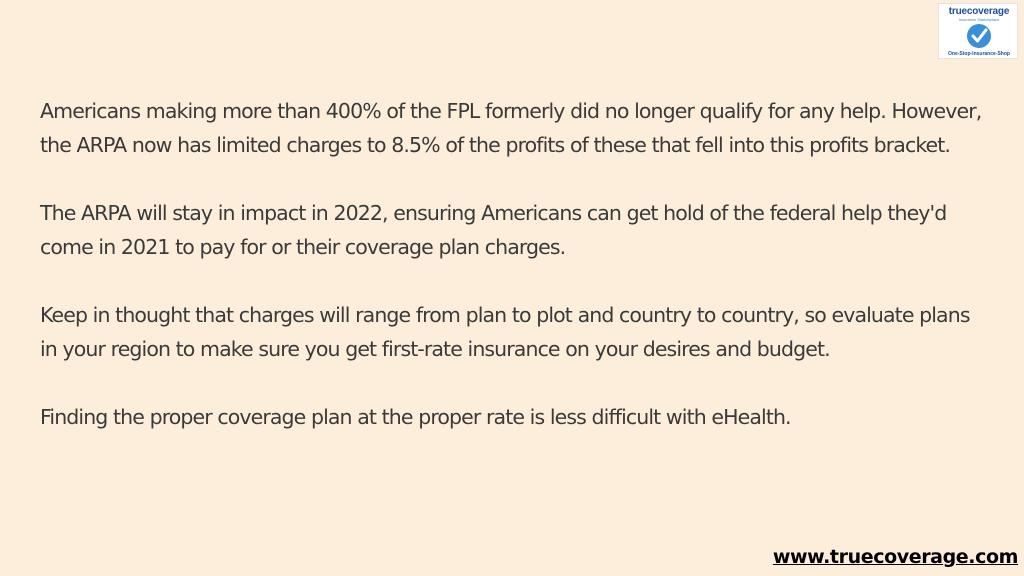  I want to click on logo-subtitle: Insurance Marketplace, so click(979, 19).